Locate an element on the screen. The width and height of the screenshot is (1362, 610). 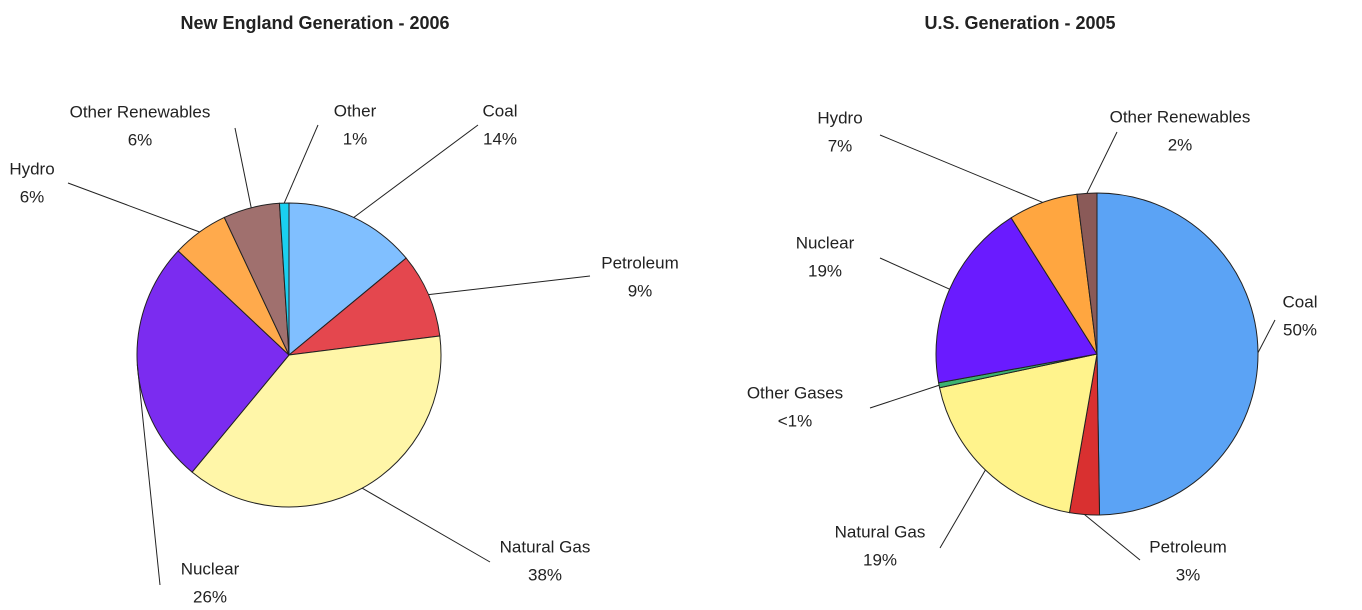
slice-value-label: 38% is located at coordinates (545, 574).